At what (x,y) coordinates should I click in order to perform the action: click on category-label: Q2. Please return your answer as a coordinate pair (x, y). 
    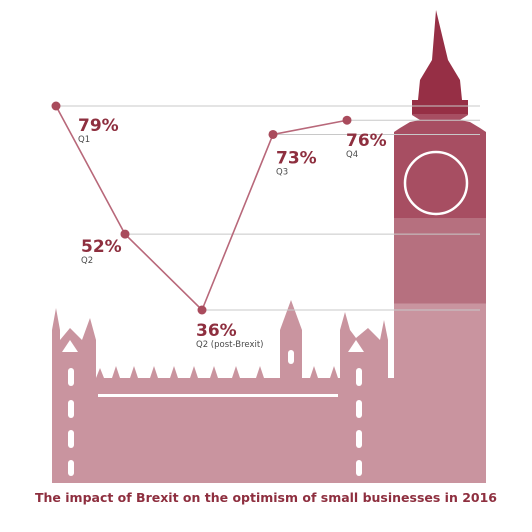
    Looking at the image, I should click on (87, 261).